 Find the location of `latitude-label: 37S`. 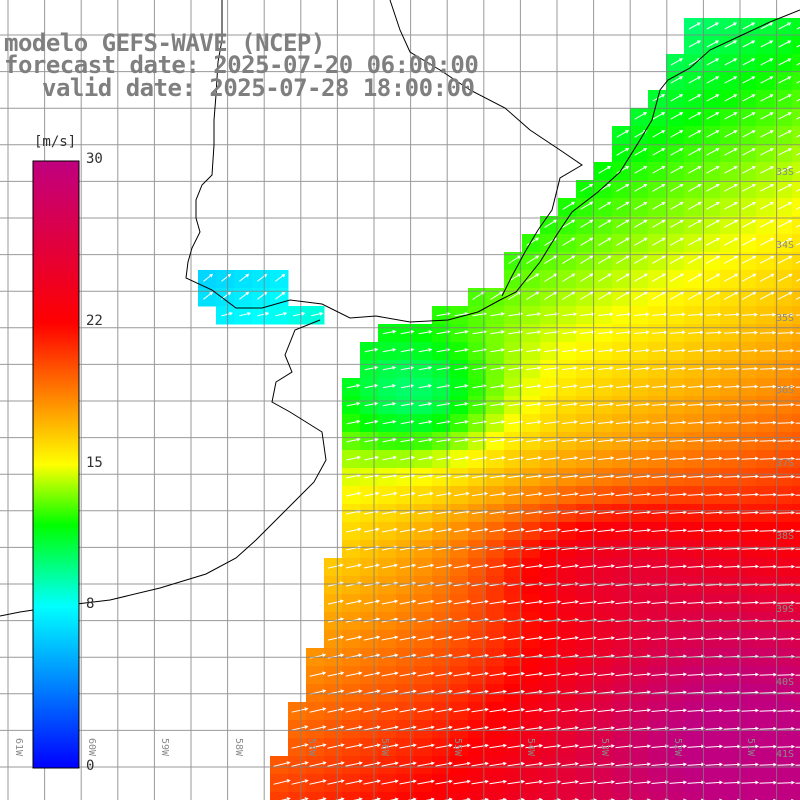

latitude-label: 37S is located at coordinates (784, 464).